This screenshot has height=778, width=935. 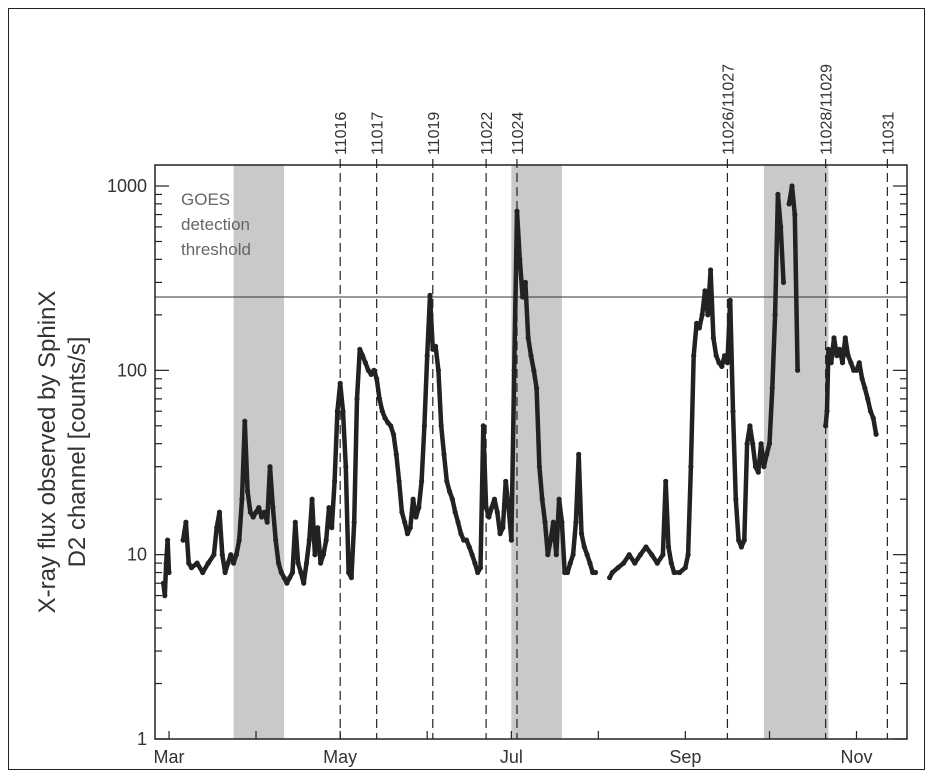 What do you see at coordinates (856, 757) in the screenshot?
I see `x-tick-label-Nov: Nov` at bounding box center [856, 757].